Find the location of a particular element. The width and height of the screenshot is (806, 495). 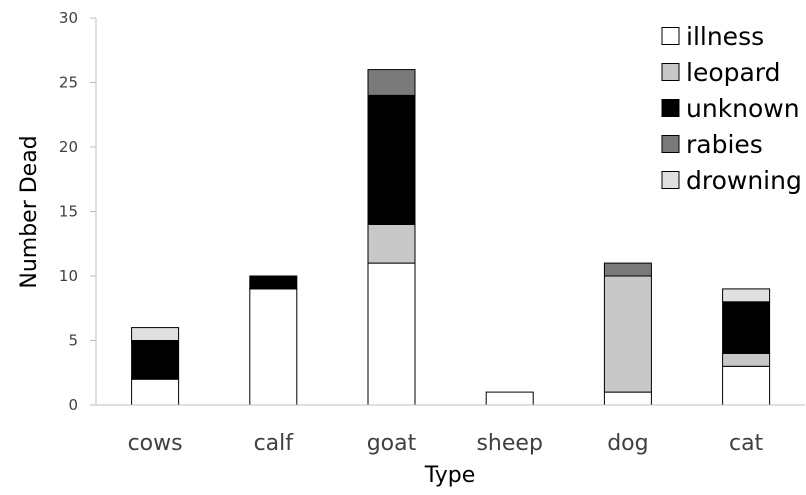

legend: illness leopard unknown rabies drowning is located at coordinates (731, 108).